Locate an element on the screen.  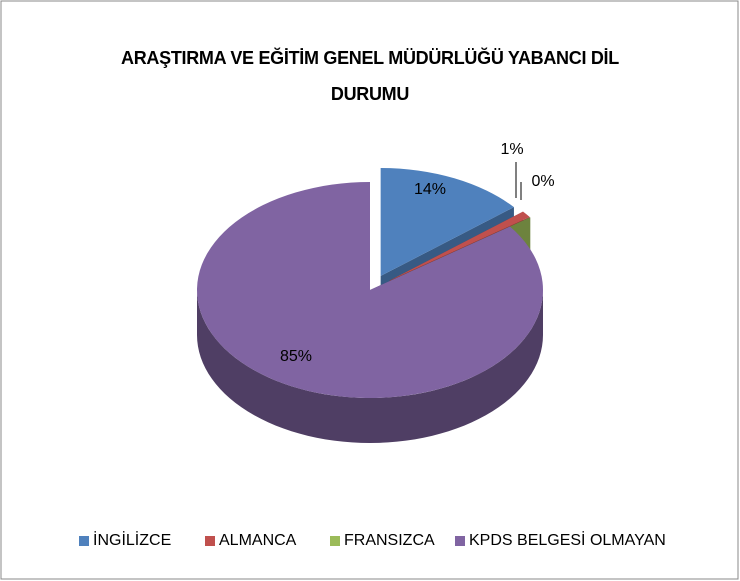
data-label: 1% is located at coordinates (511, 149).